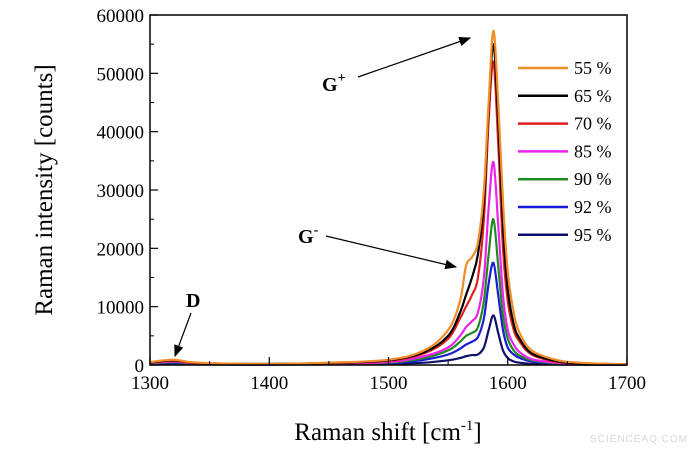  What do you see at coordinates (593, 179) in the screenshot?
I see `legend-label: 90 %` at bounding box center [593, 179].